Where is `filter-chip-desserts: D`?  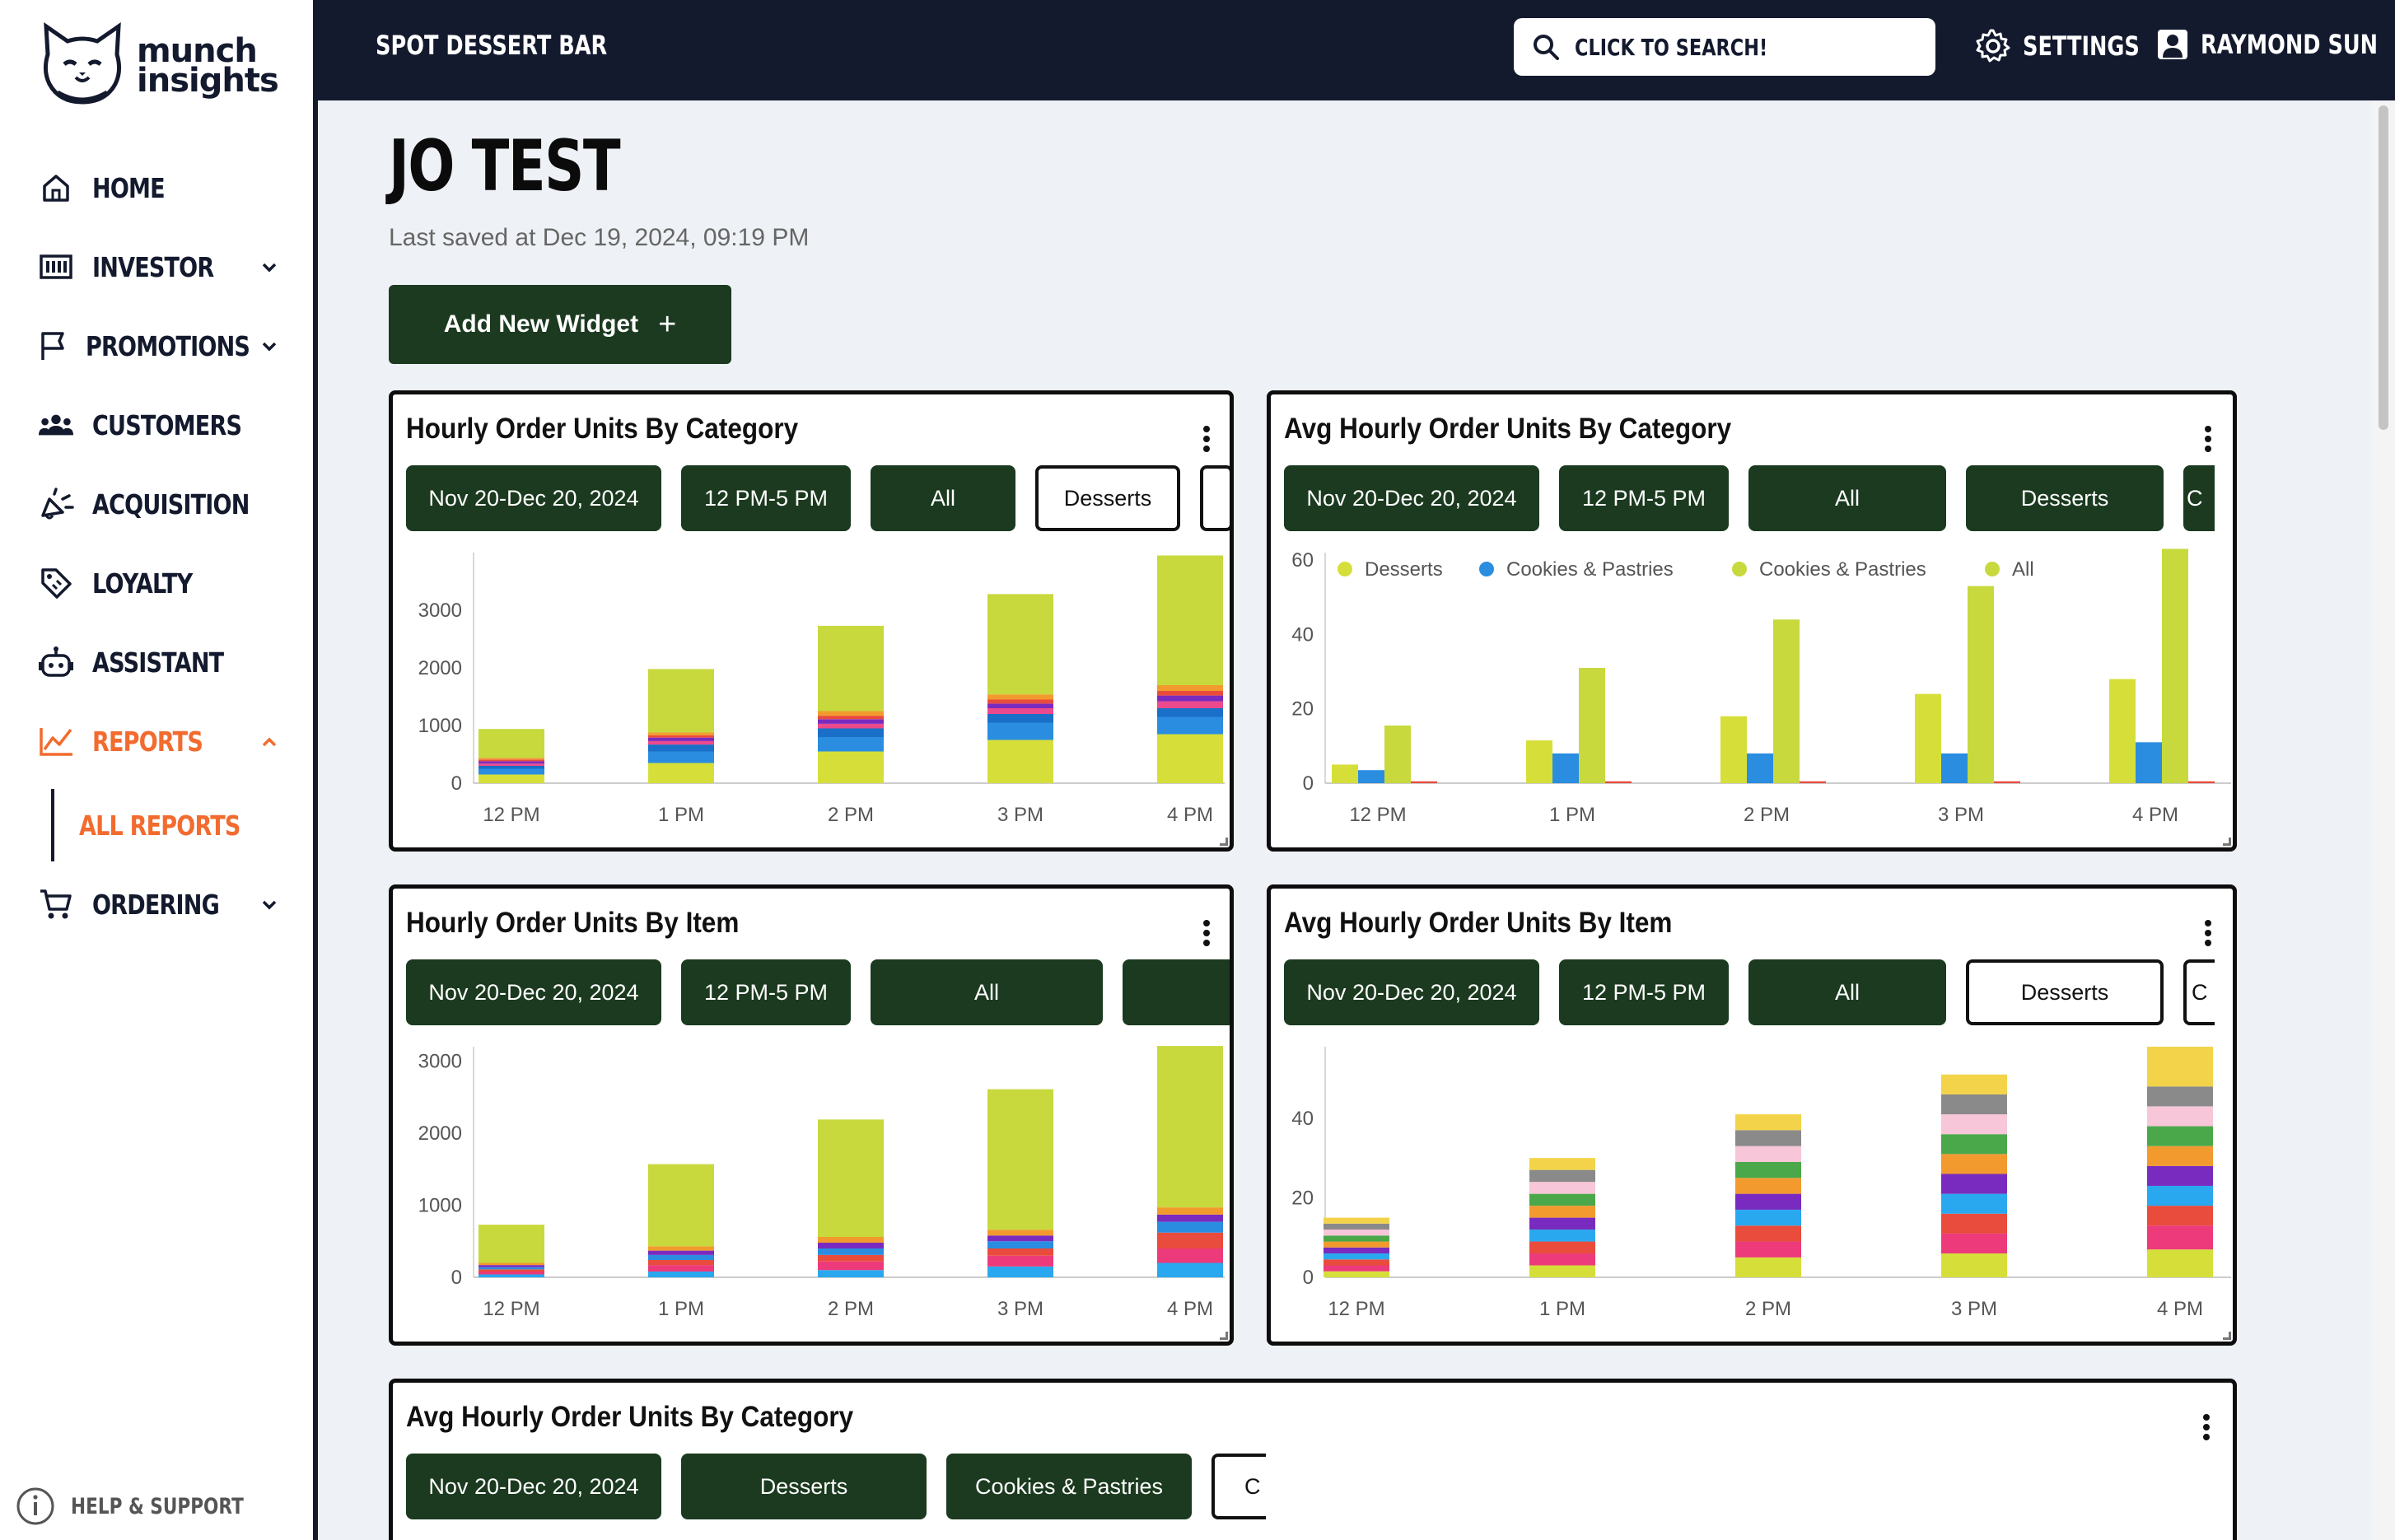
filter-chip-desserts: D is located at coordinates (1176, 992).